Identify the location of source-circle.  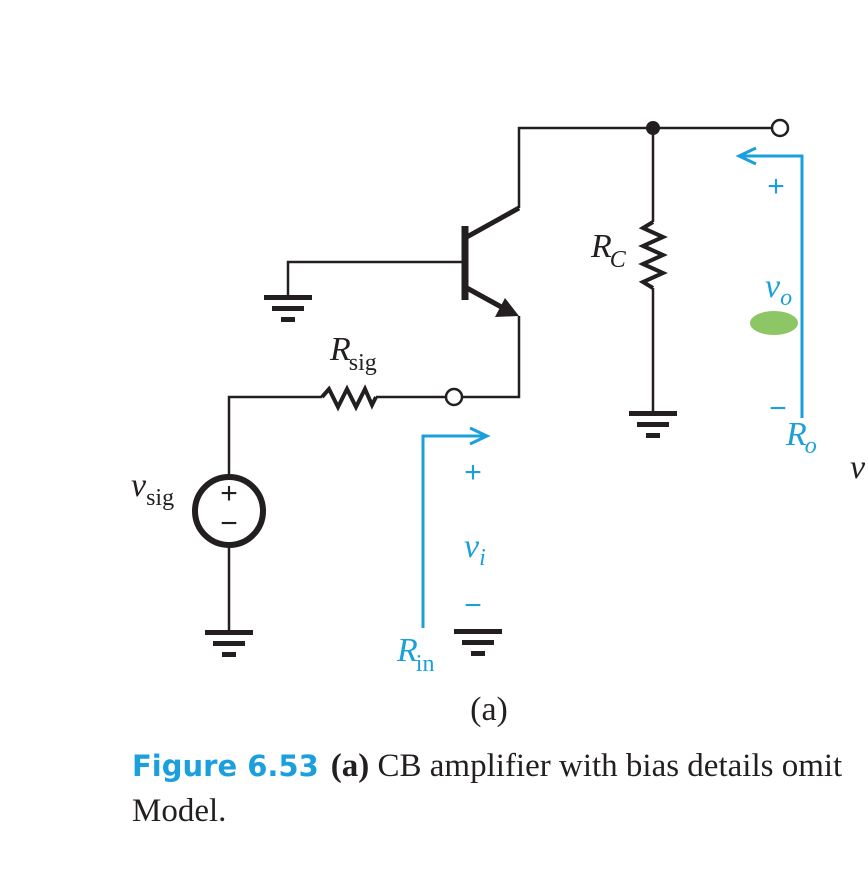
(229, 511).